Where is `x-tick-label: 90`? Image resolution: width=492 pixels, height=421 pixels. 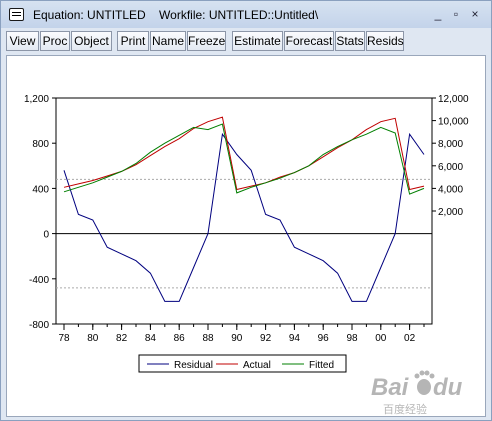 x-tick-label: 90 is located at coordinates (237, 338).